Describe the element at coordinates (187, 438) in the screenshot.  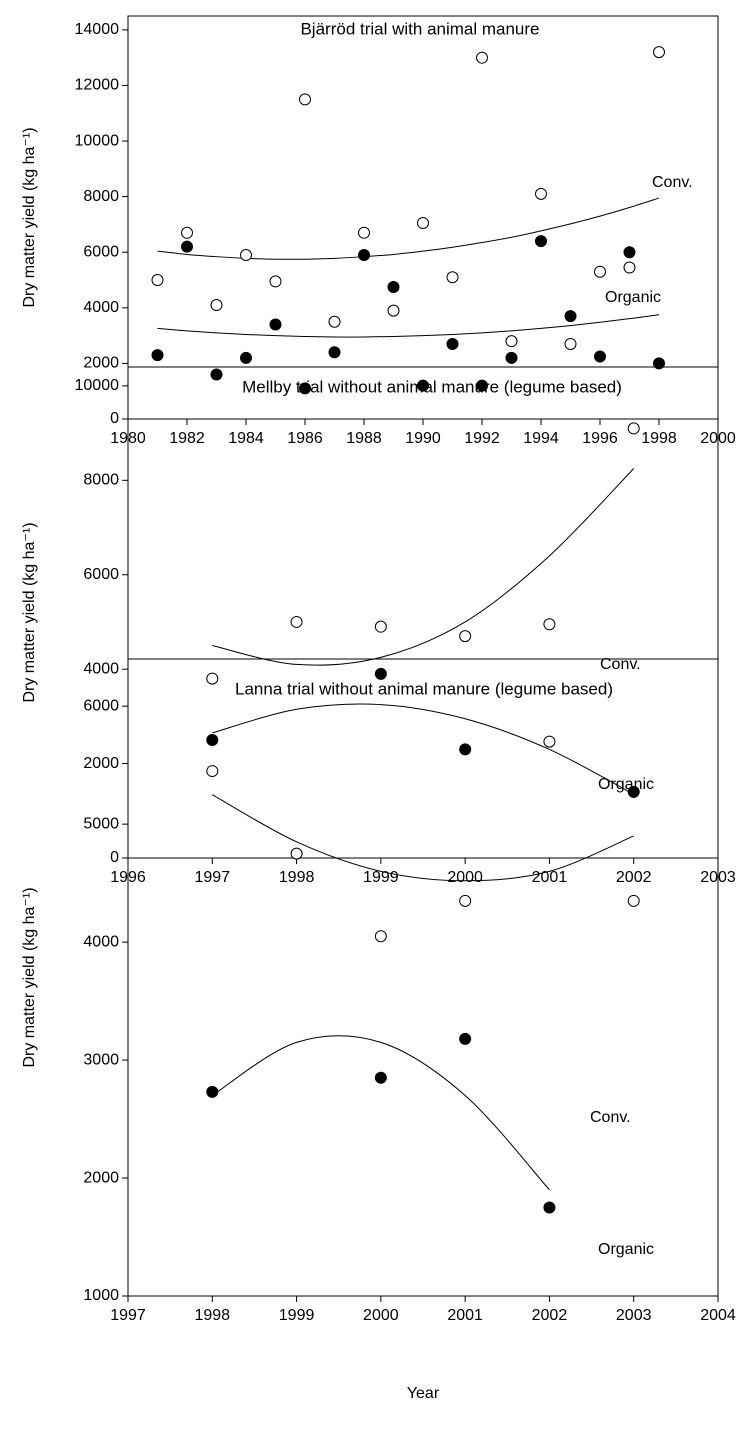
I see `x-tick-label: 1982` at that location.